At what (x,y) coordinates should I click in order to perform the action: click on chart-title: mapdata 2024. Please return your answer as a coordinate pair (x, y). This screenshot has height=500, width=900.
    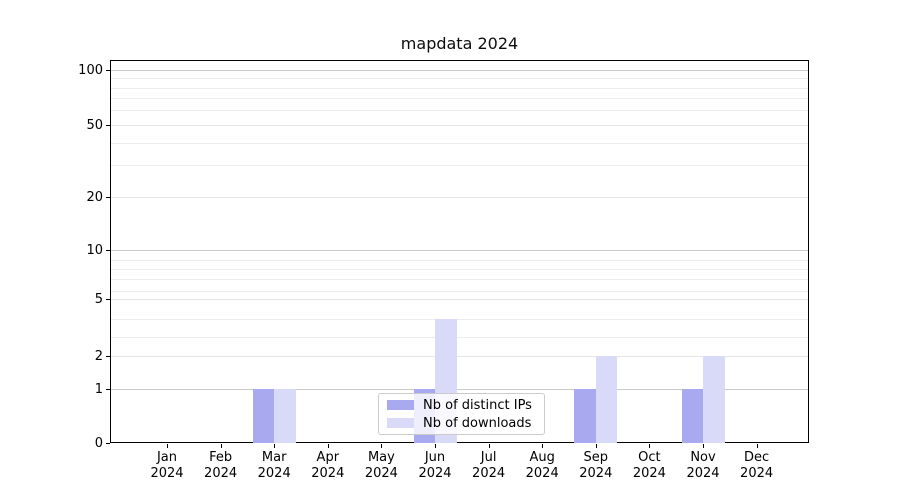
    Looking at the image, I should click on (459, 43).